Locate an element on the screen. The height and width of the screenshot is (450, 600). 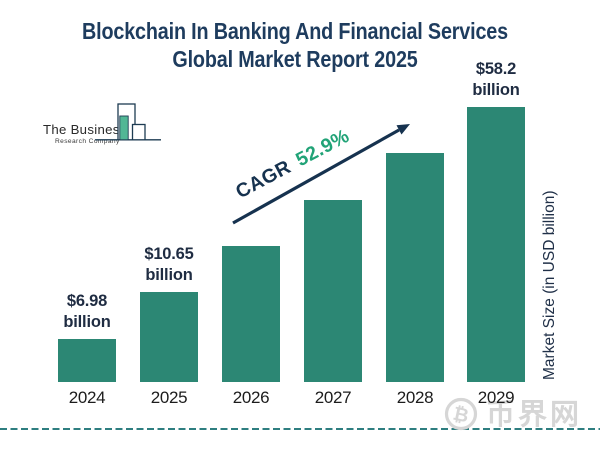
bitcoin-symbol: ₿ is located at coordinates (461, 416).